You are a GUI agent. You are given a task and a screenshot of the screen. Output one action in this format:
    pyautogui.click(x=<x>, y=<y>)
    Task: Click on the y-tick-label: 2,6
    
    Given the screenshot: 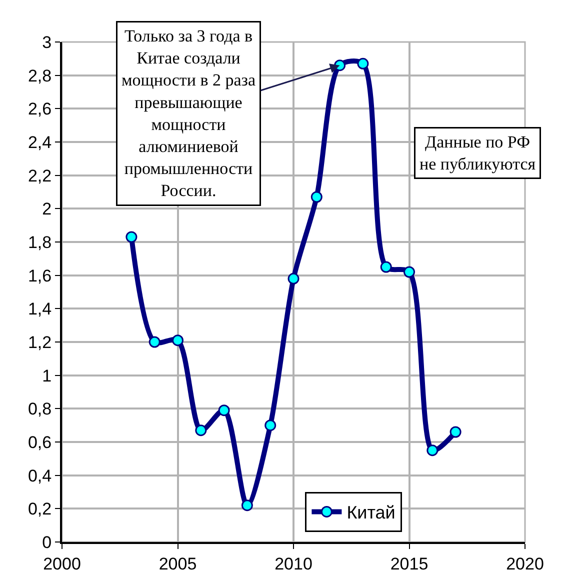 What is the action you would take?
    pyautogui.click(x=40, y=109)
    